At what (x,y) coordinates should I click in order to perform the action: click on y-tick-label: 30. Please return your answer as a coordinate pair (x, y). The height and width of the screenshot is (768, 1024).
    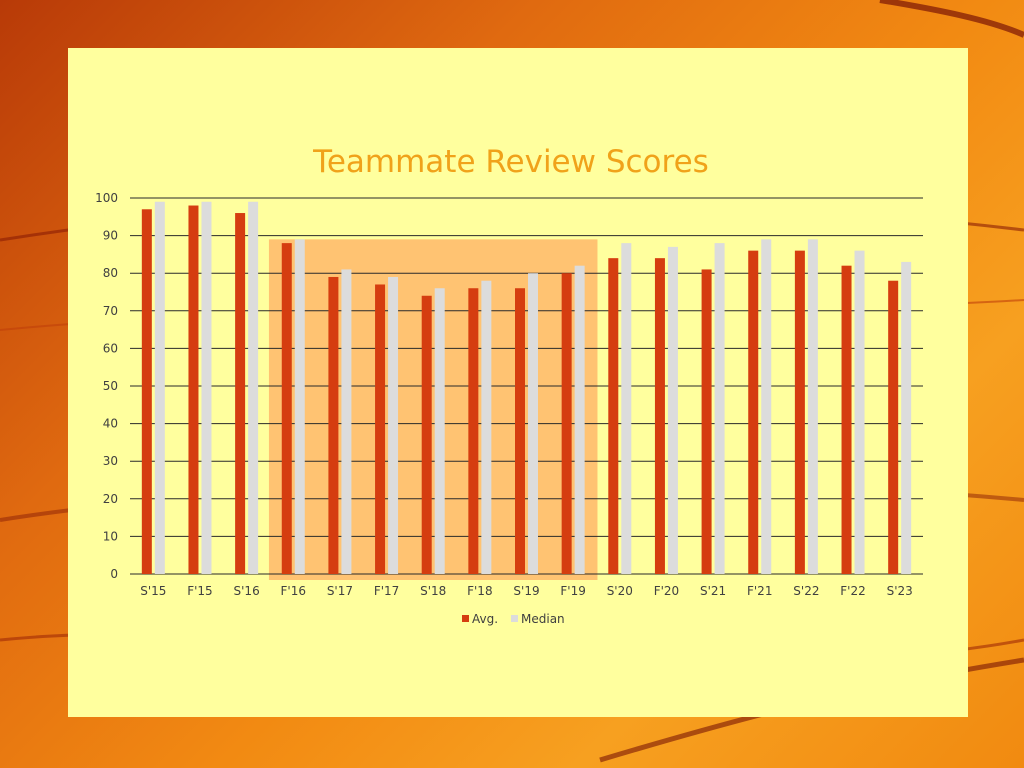
    Looking at the image, I should click on (110, 461).